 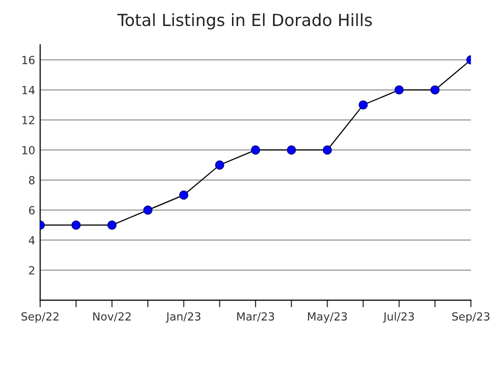 What do you see at coordinates (28, 120) in the screenshot?
I see `y-tick-label: 12` at bounding box center [28, 120].